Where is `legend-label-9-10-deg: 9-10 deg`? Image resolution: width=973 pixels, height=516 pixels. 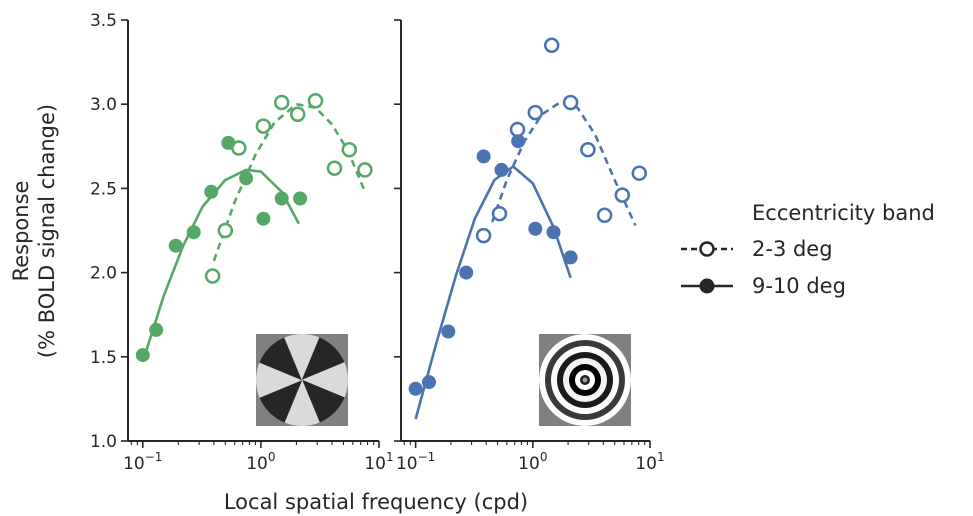
legend-label-9-10-deg: 9-10 deg is located at coordinates (799, 286).